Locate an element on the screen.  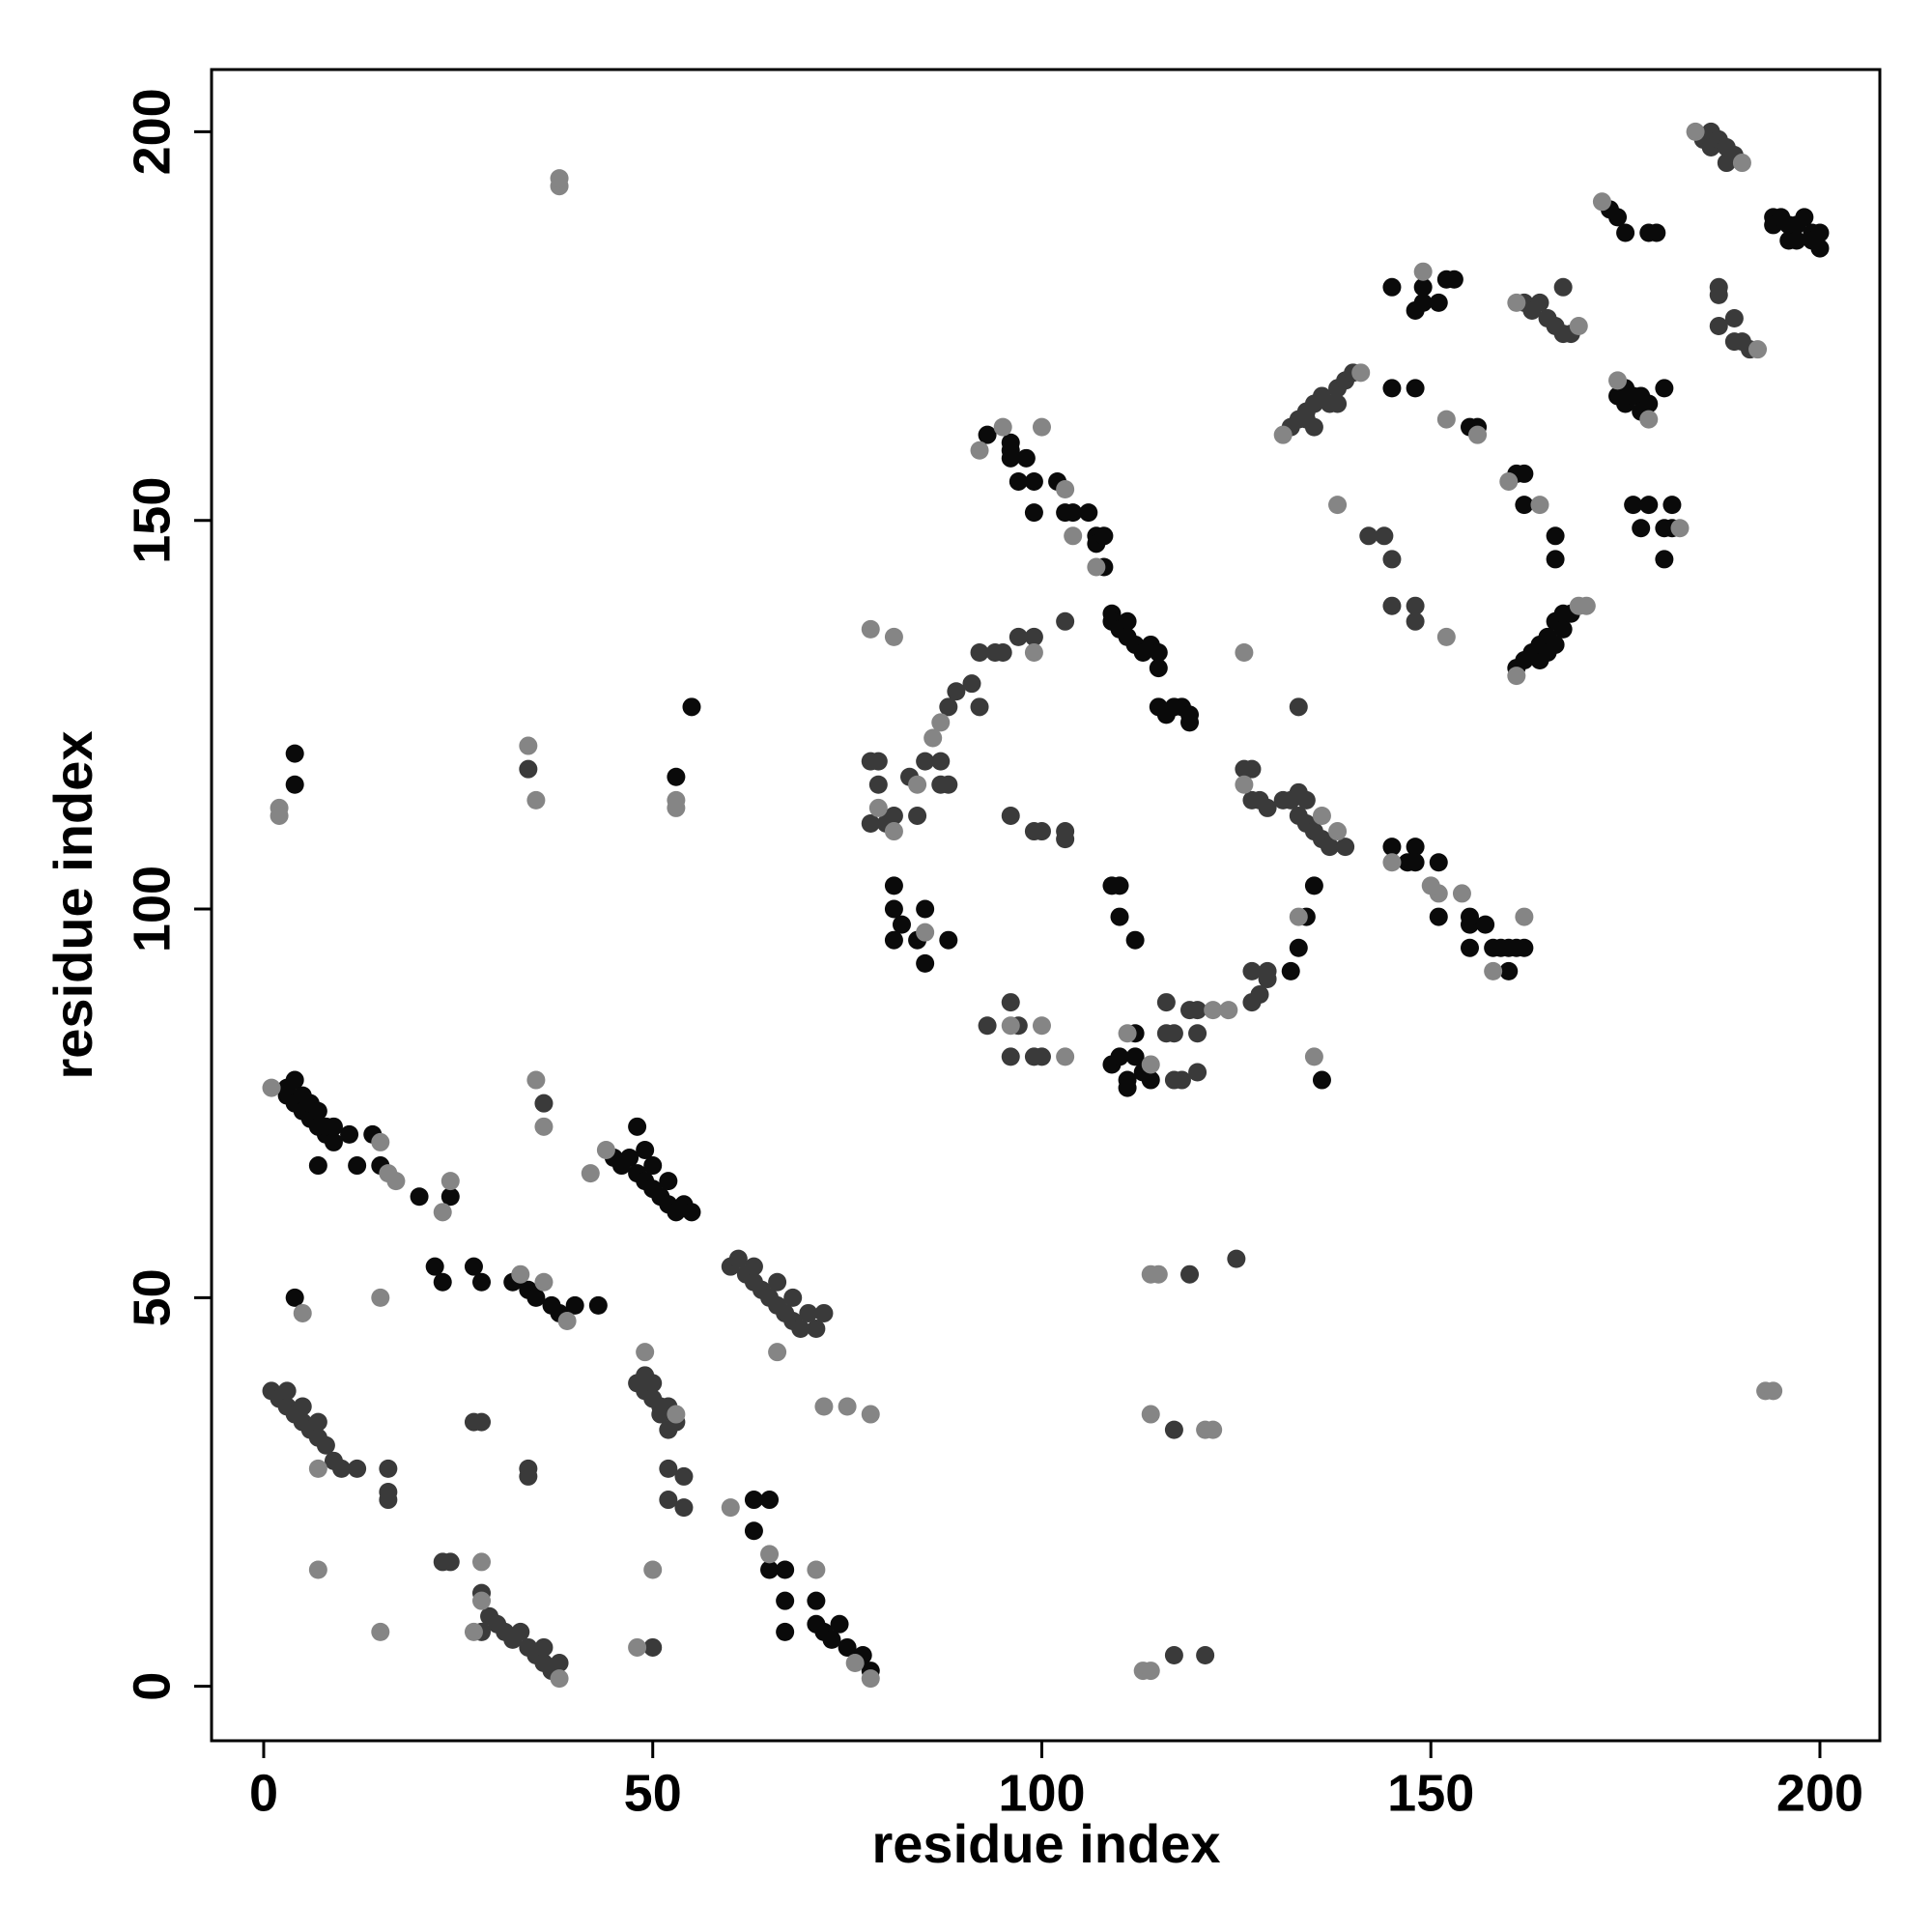
x-tick-label: 0 is located at coordinates (263, 1793).